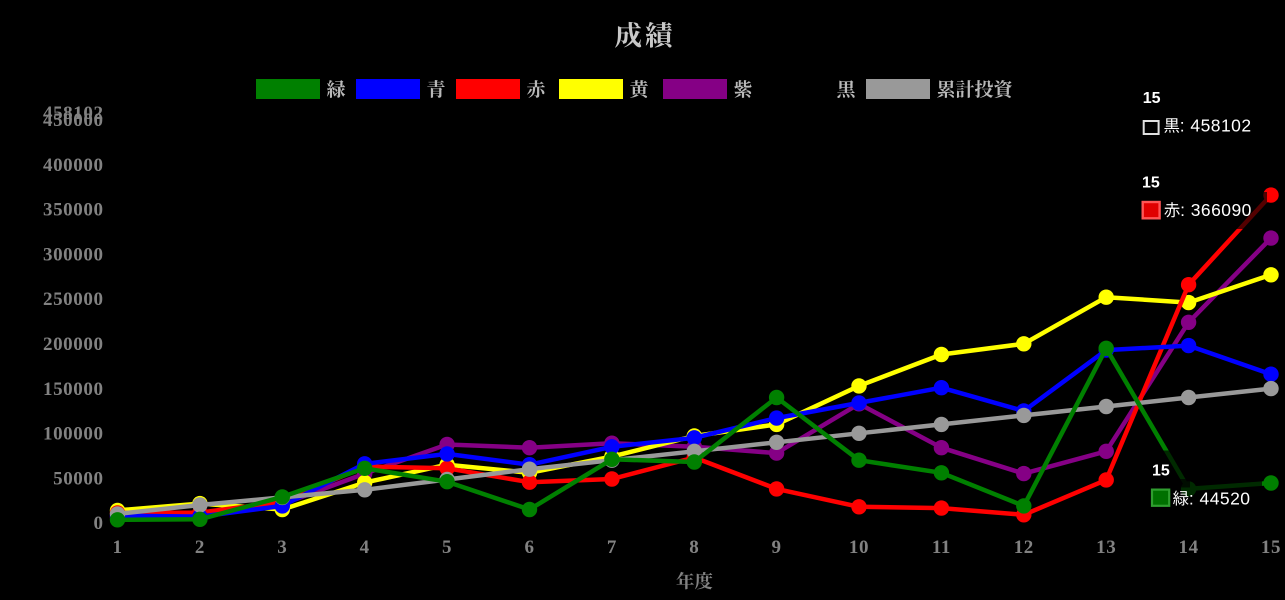 The width and height of the screenshot is (1285, 600). What do you see at coordinates (529, 547) in the screenshot?
I see `svg-text: 6` at bounding box center [529, 547].